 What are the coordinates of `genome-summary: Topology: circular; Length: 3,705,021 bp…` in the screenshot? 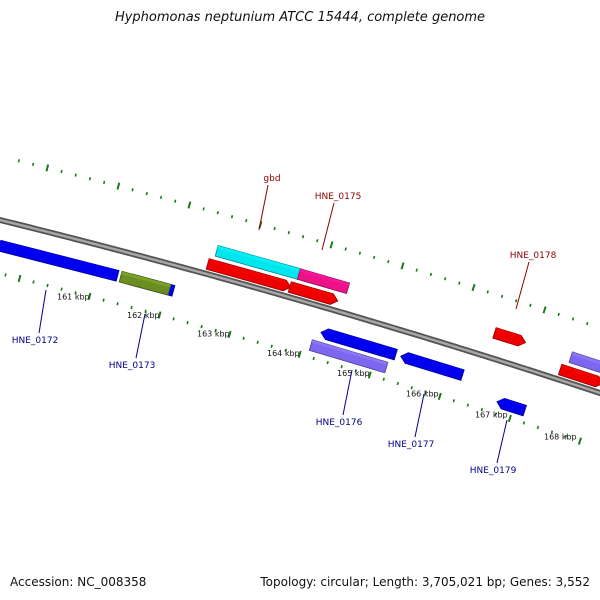 It's located at (425, 582).